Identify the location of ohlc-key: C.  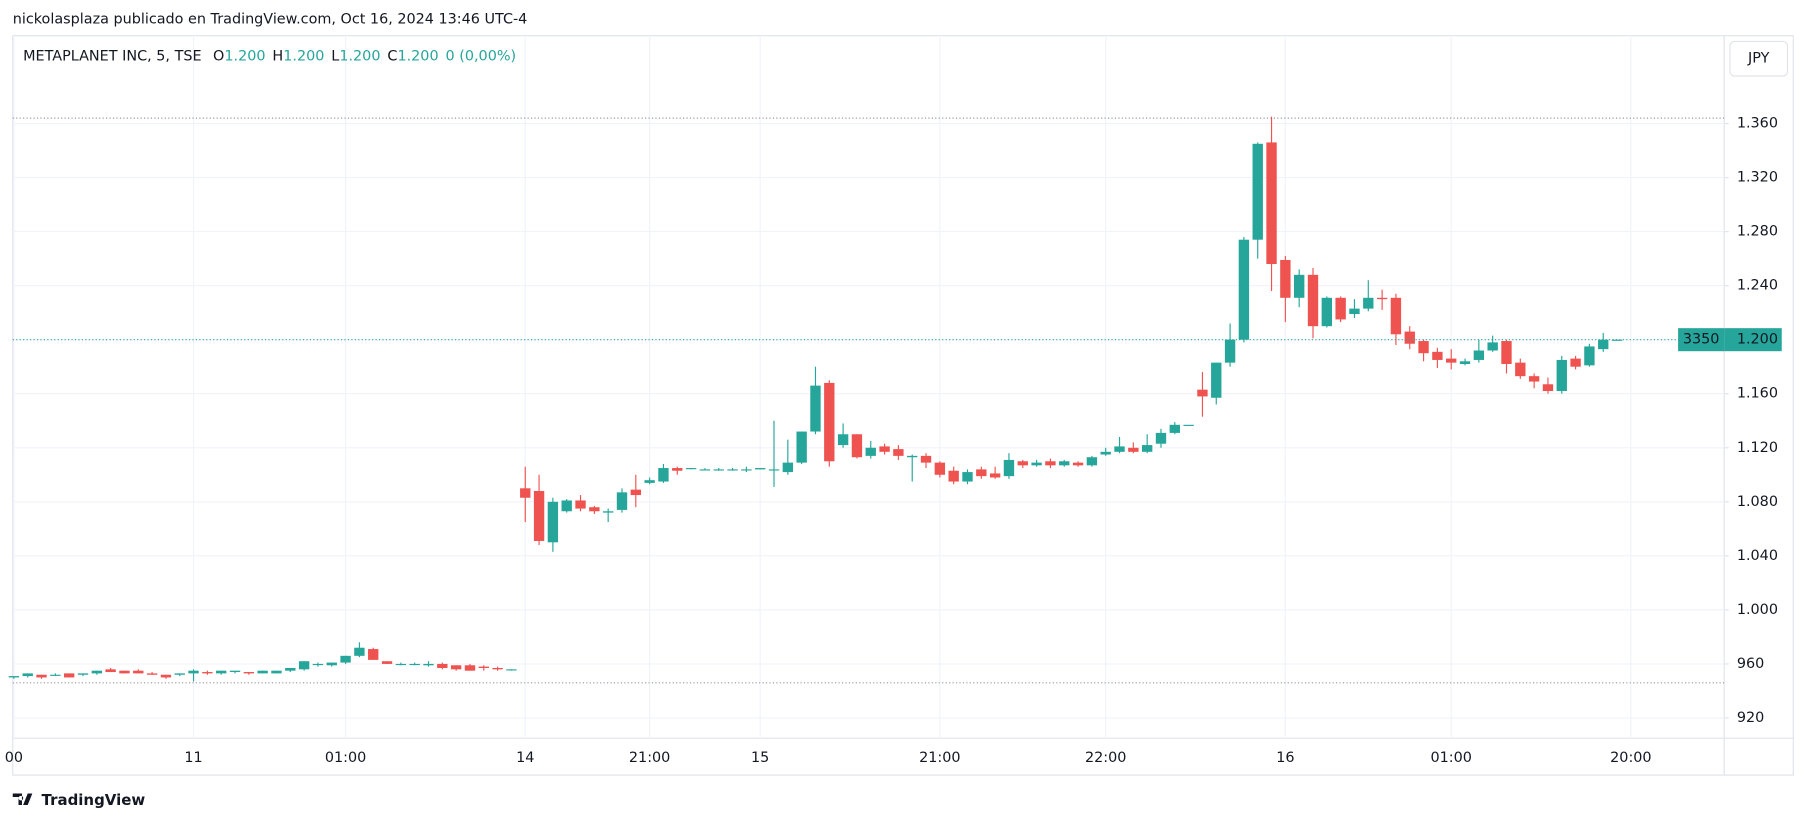
(392, 56).